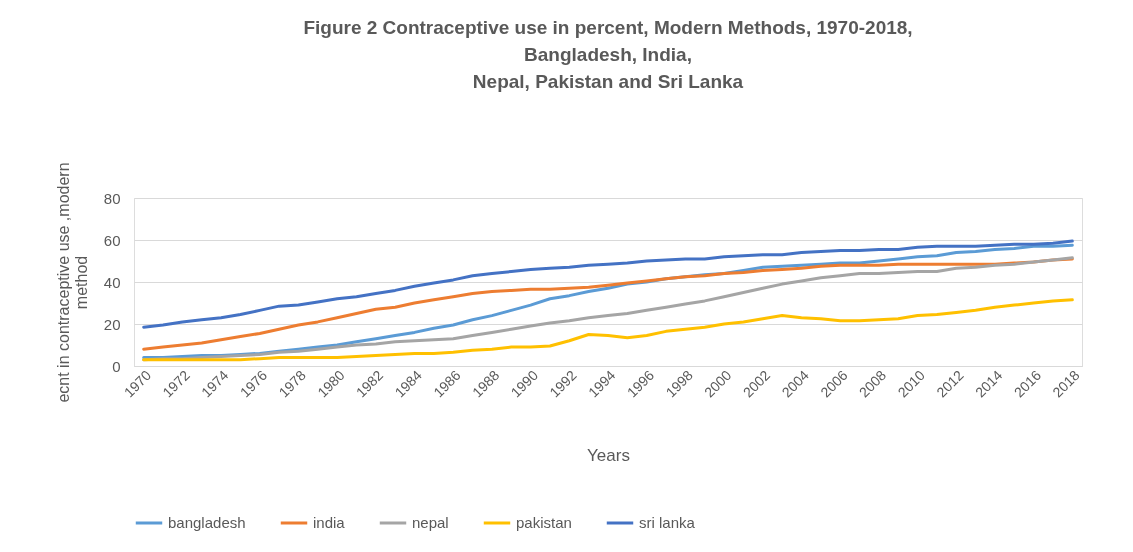  Describe the element at coordinates (667, 522) in the screenshot. I see `legend-label: sri lanka` at that location.